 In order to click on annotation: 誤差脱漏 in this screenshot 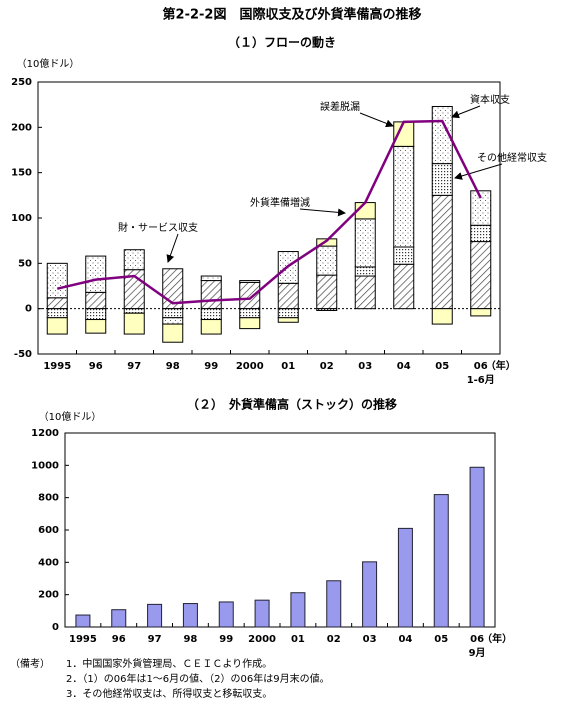, I will do `click(340, 106)`.